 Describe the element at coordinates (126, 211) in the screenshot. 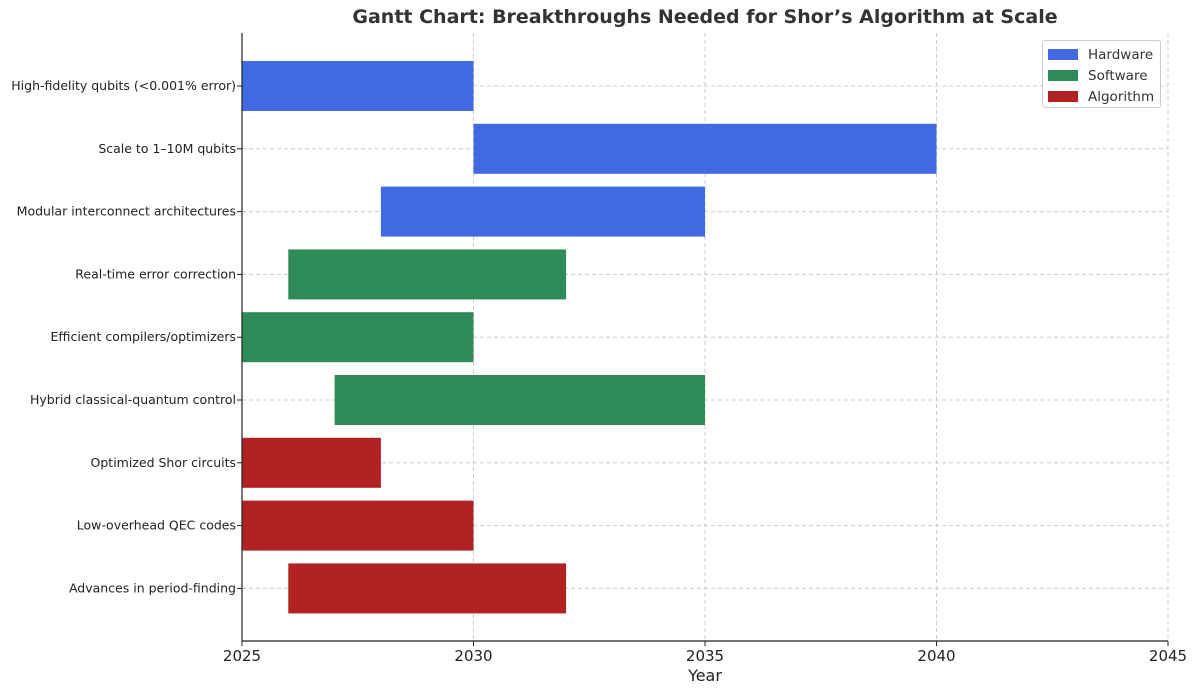

I see `y-tick-label: Modular interconnect architectures` at that location.